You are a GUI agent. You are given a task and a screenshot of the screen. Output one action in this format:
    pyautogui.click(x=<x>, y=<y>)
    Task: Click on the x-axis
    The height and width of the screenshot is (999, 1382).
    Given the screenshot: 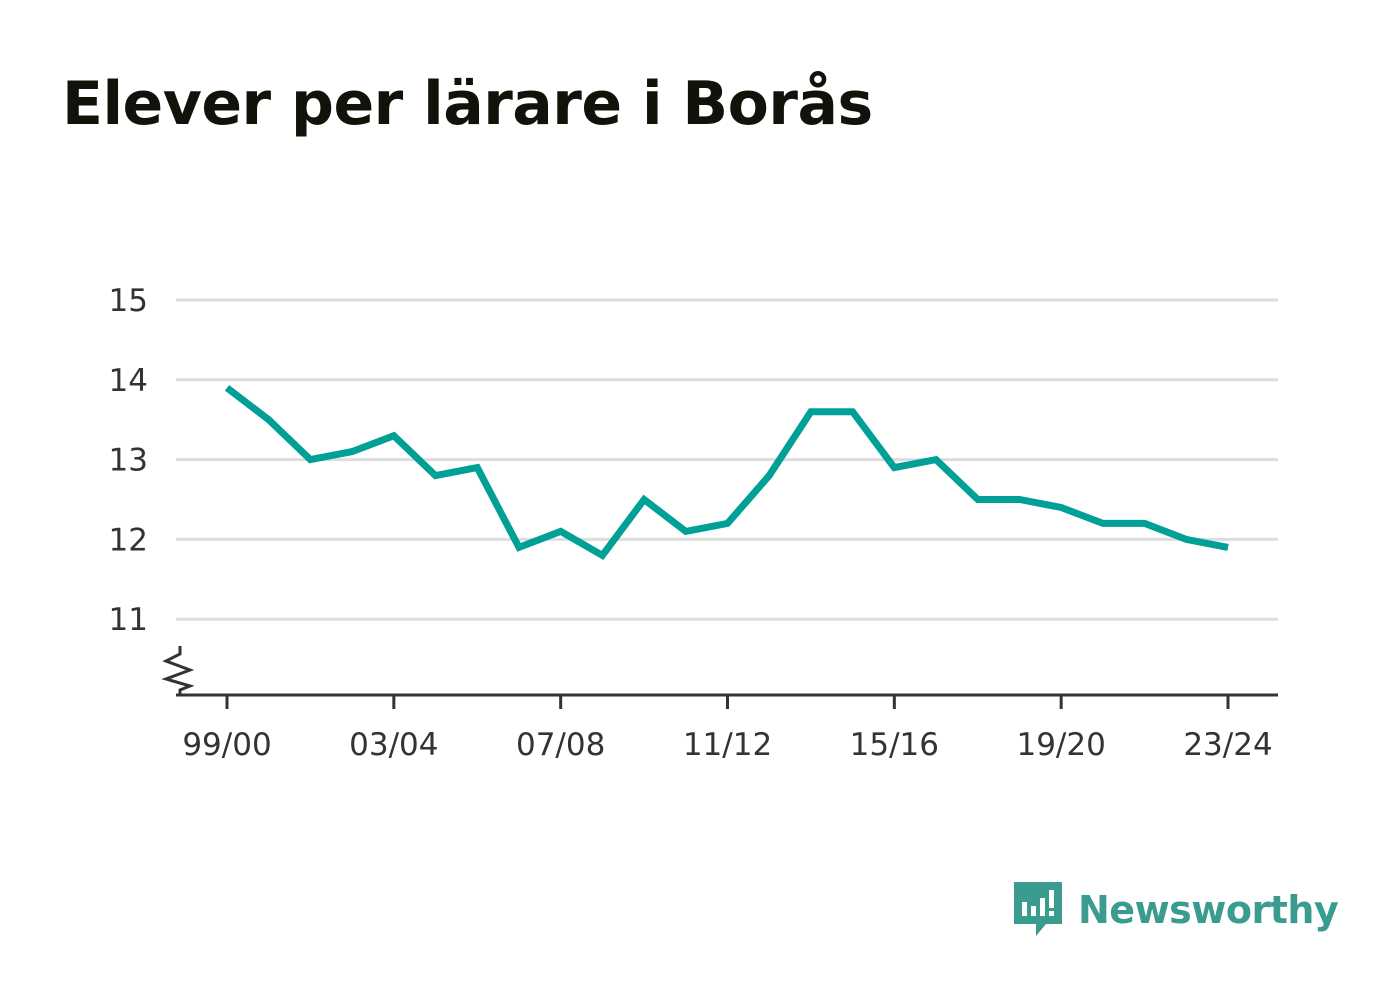 What is the action you would take?
    pyautogui.click(x=719, y=671)
    